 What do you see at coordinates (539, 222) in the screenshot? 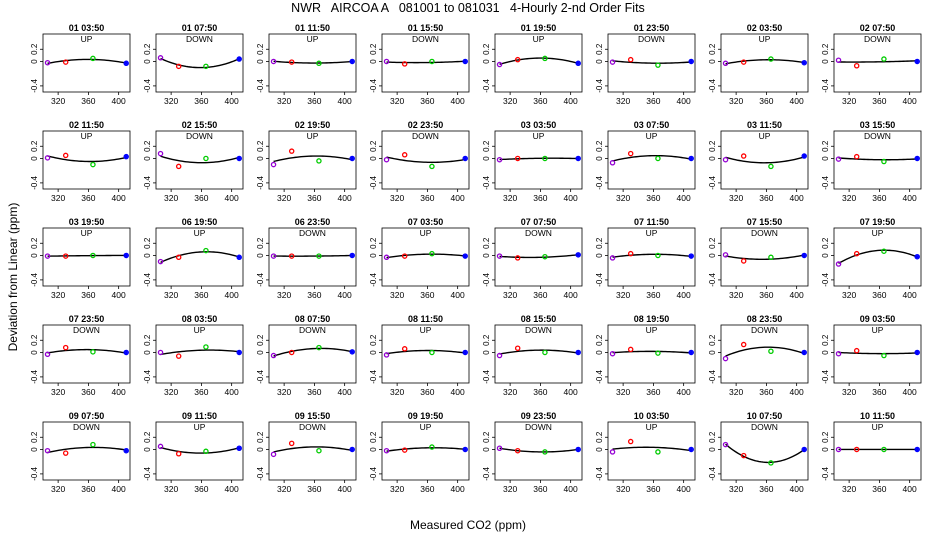
I see `panel-title: 07 07:50` at bounding box center [539, 222].